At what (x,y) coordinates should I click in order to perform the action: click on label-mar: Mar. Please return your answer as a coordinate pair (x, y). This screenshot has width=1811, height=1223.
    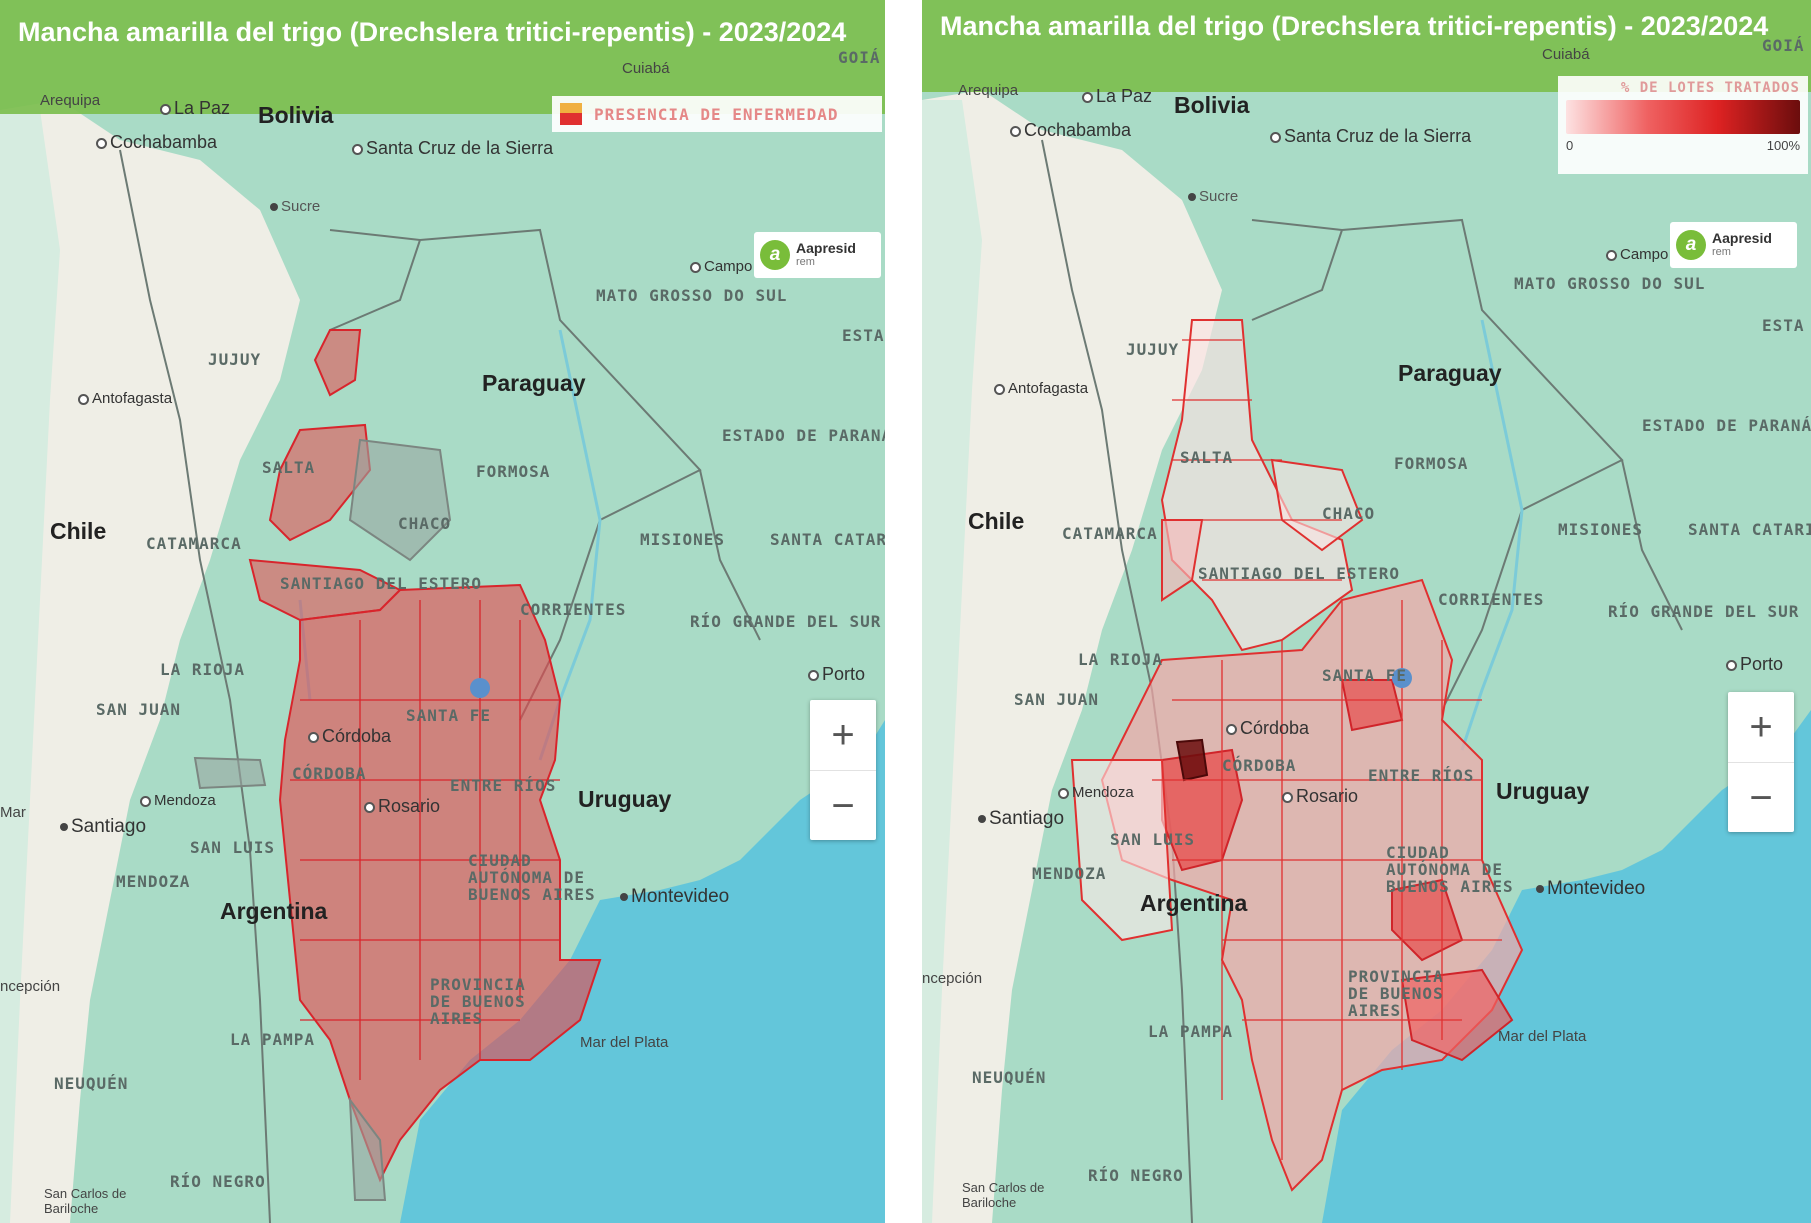
    Looking at the image, I should click on (13, 812).